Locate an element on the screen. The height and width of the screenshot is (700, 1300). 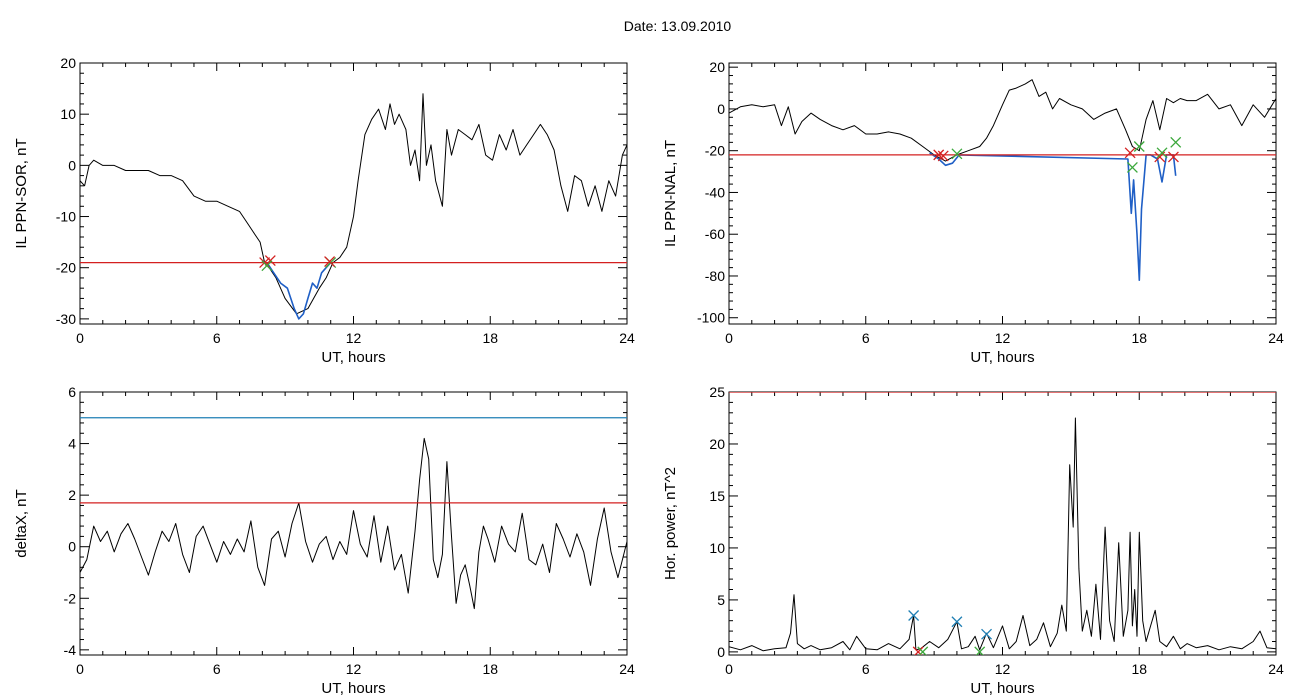
y-tick-label: -40 is located at coordinates (715, 192).